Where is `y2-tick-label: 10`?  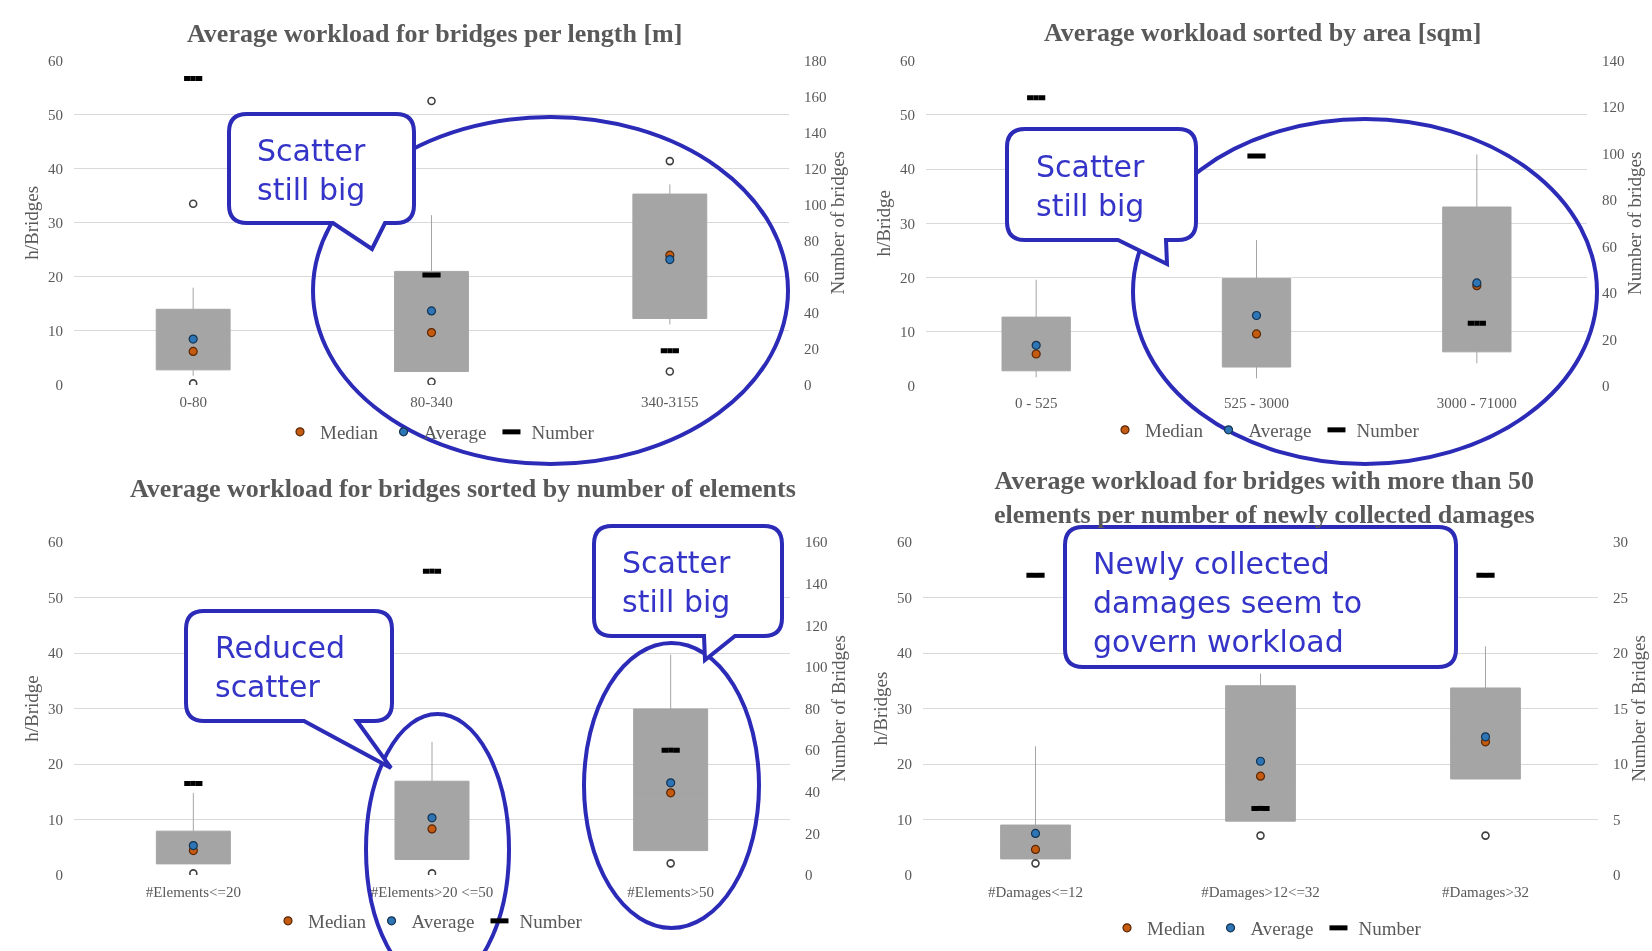
y2-tick-label: 10 is located at coordinates (1620, 764).